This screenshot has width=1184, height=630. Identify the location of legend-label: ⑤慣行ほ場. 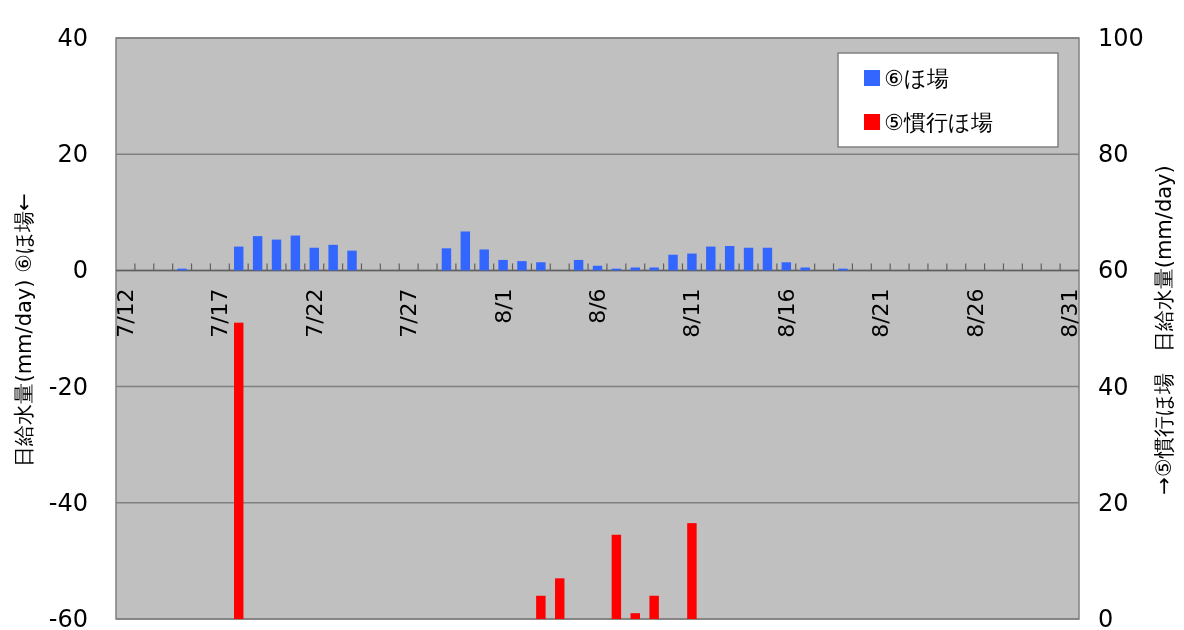
(938, 122).